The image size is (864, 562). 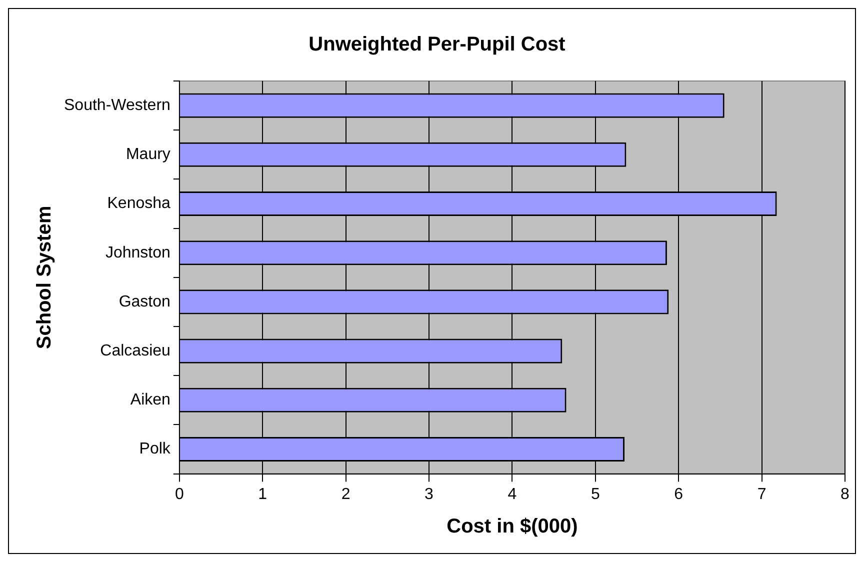 What do you see at coordinates (137, 253) in the screenshot?
I see `y-tick-label: Johnston` at bounding box center [137, 253].